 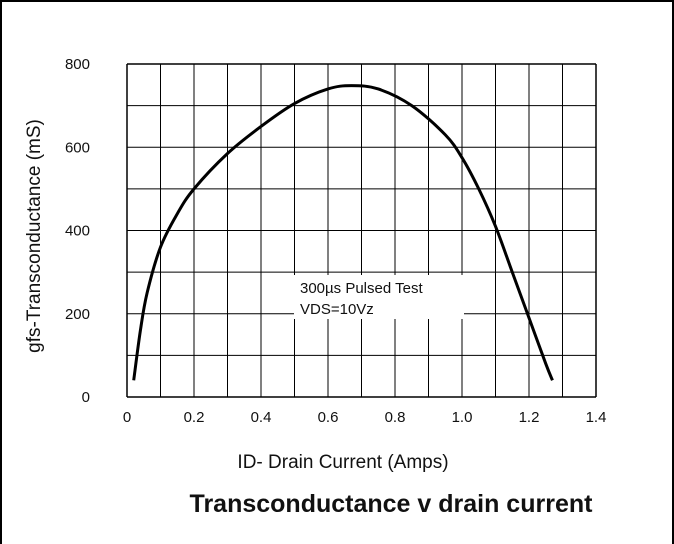 I want to click on y-tick-label: 400, so click(x=77, y=231).